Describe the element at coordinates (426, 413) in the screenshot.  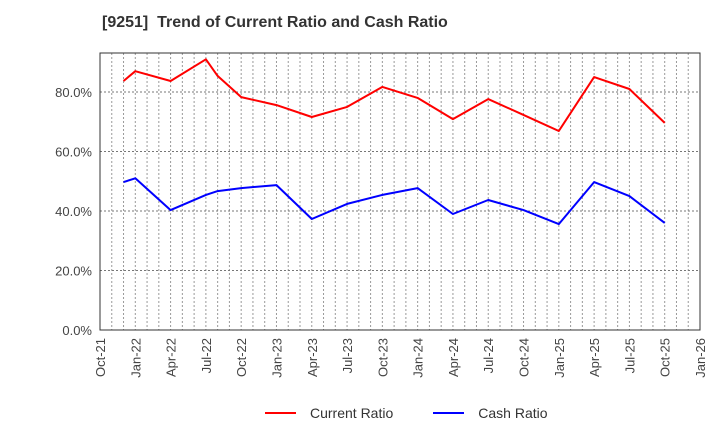
I see `legend: Current Ratio Cash Ratio` at that location.